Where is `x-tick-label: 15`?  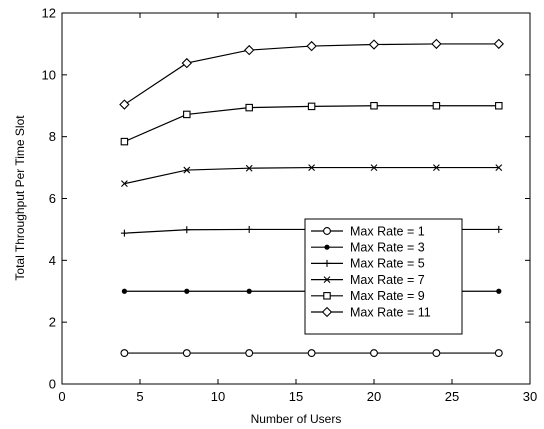
x-tick-label: 15 is located at coordinates (296, 396).